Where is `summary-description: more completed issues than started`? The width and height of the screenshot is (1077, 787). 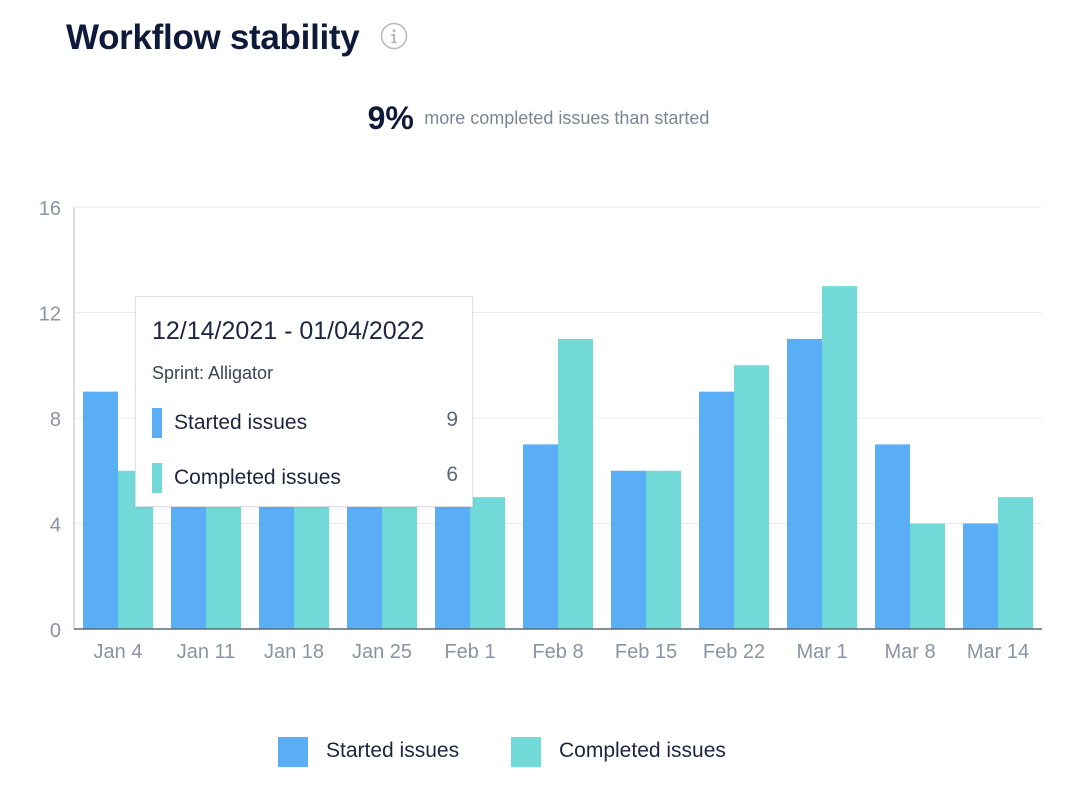 summary-description: more completed issues than started is located at coordinates (567, 118).